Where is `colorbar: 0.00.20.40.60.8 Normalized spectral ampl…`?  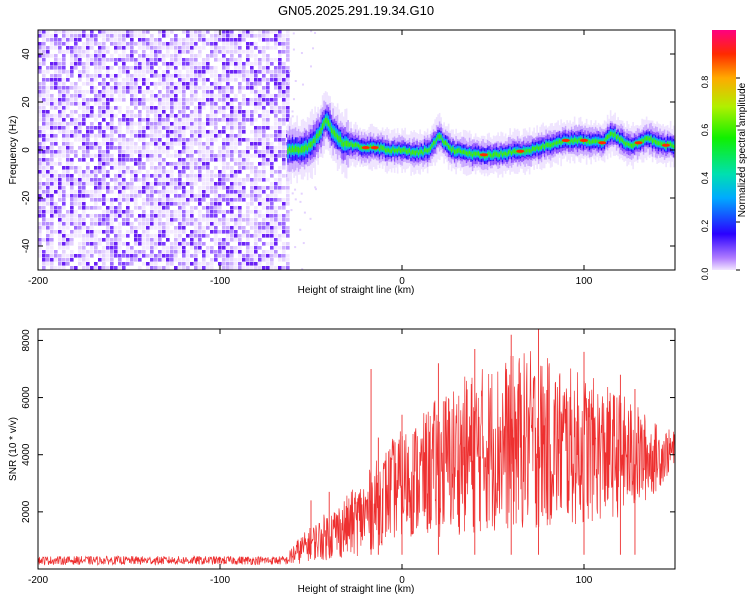 colorbar: 0.00.20.40.60.8 Normalized spectral ampl… is located at coordinates (724, 155).